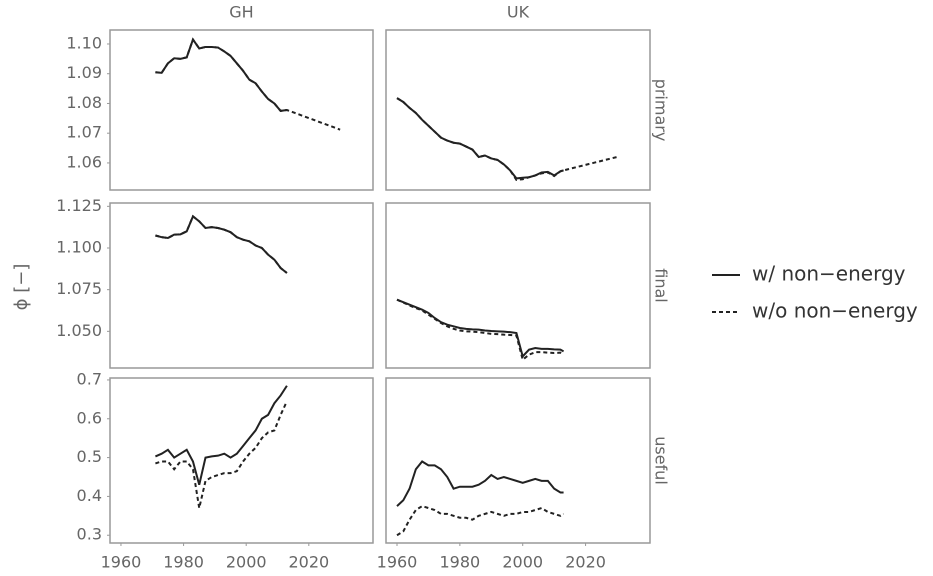 The image size is (933, 576). I want to click on y-tick-label: 1.08, so click(84, 102).